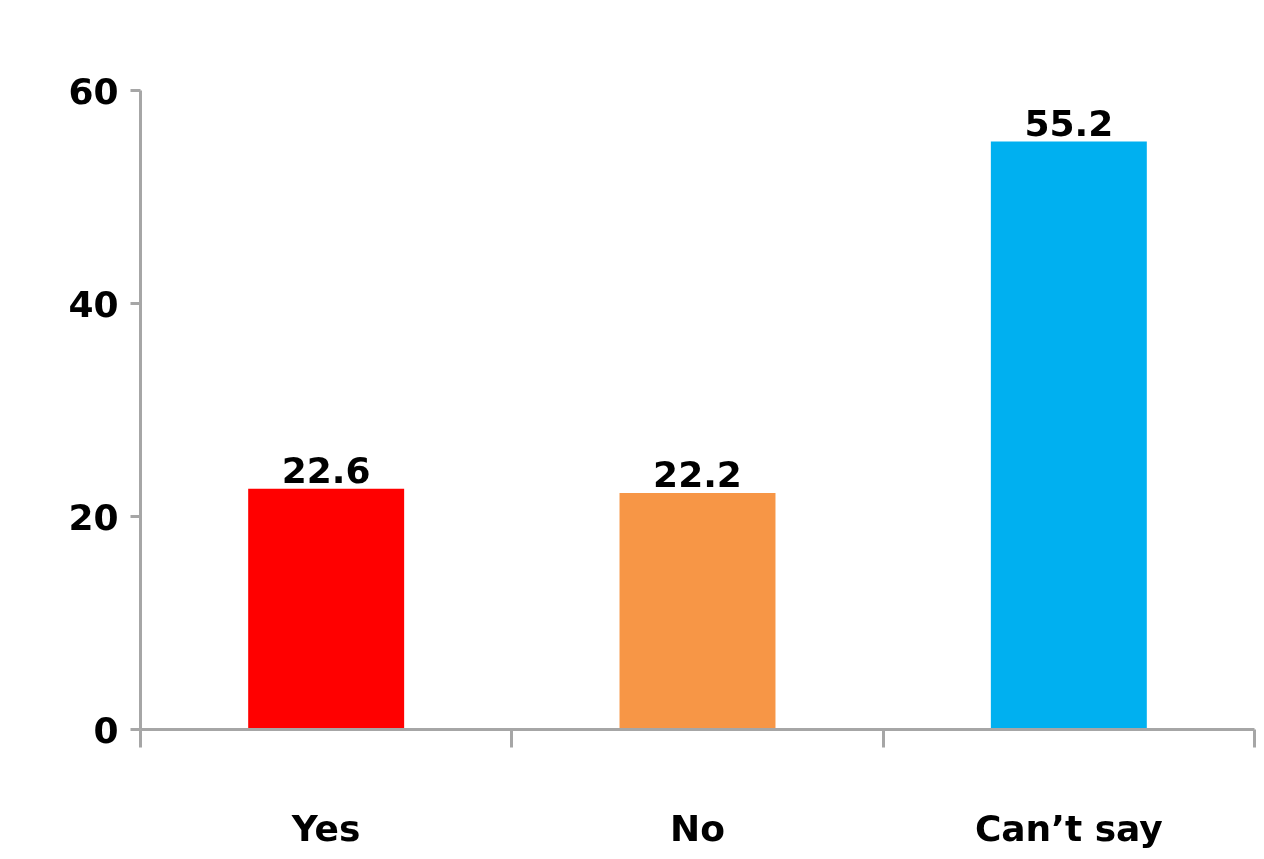 This screenshot has width=1264, height=859. I want to click on x-tick-label: Can’t say, so click(1068, 828).